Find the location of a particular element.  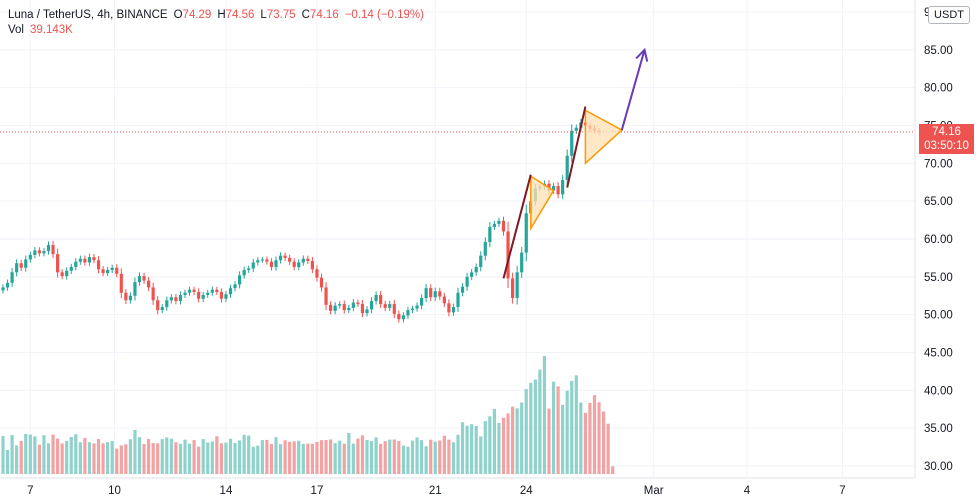

time-axis: 7 10 14 17 21 24 Mar 4 7 is located at coordinates (436, 491).